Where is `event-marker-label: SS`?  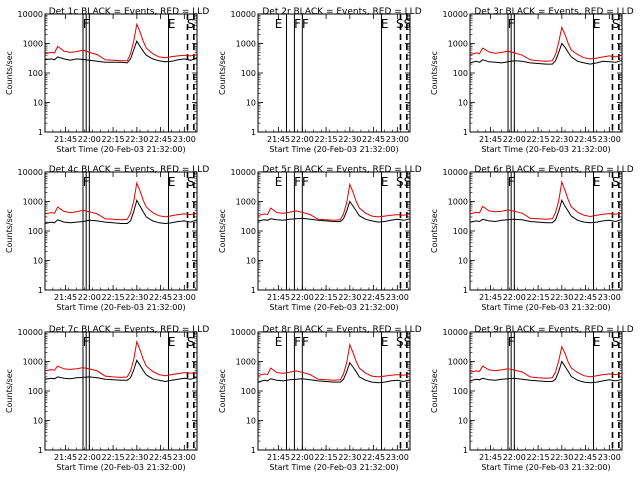
event-marker-label: SS is located at coordinates (403, 342).